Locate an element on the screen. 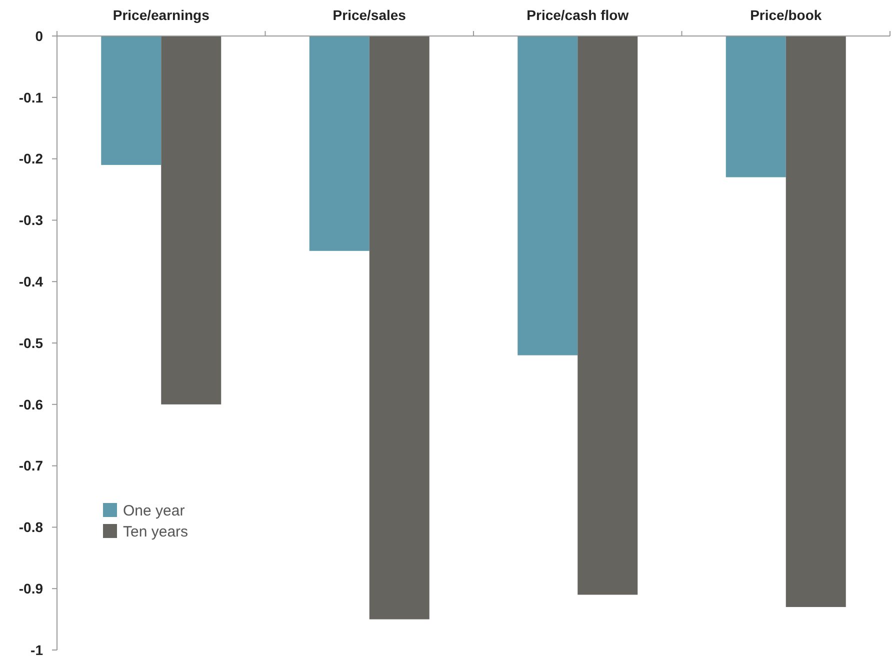 The height and width of the screenshot is (656, 894). y-tick-label: -0.1 is located at coordinates (31, 97).